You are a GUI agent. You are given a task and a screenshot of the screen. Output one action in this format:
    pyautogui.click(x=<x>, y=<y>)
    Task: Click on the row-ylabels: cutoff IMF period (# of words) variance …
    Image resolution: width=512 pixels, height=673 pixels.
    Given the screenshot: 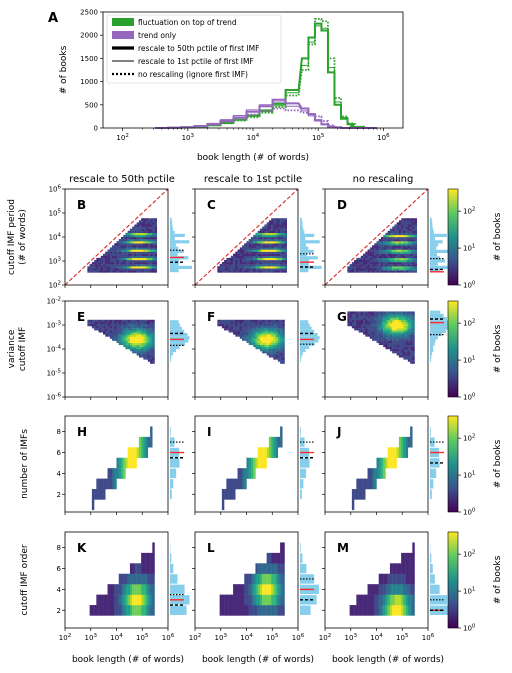 What is the action you would take?
    pyautogui.click(x=18, y=407)
    